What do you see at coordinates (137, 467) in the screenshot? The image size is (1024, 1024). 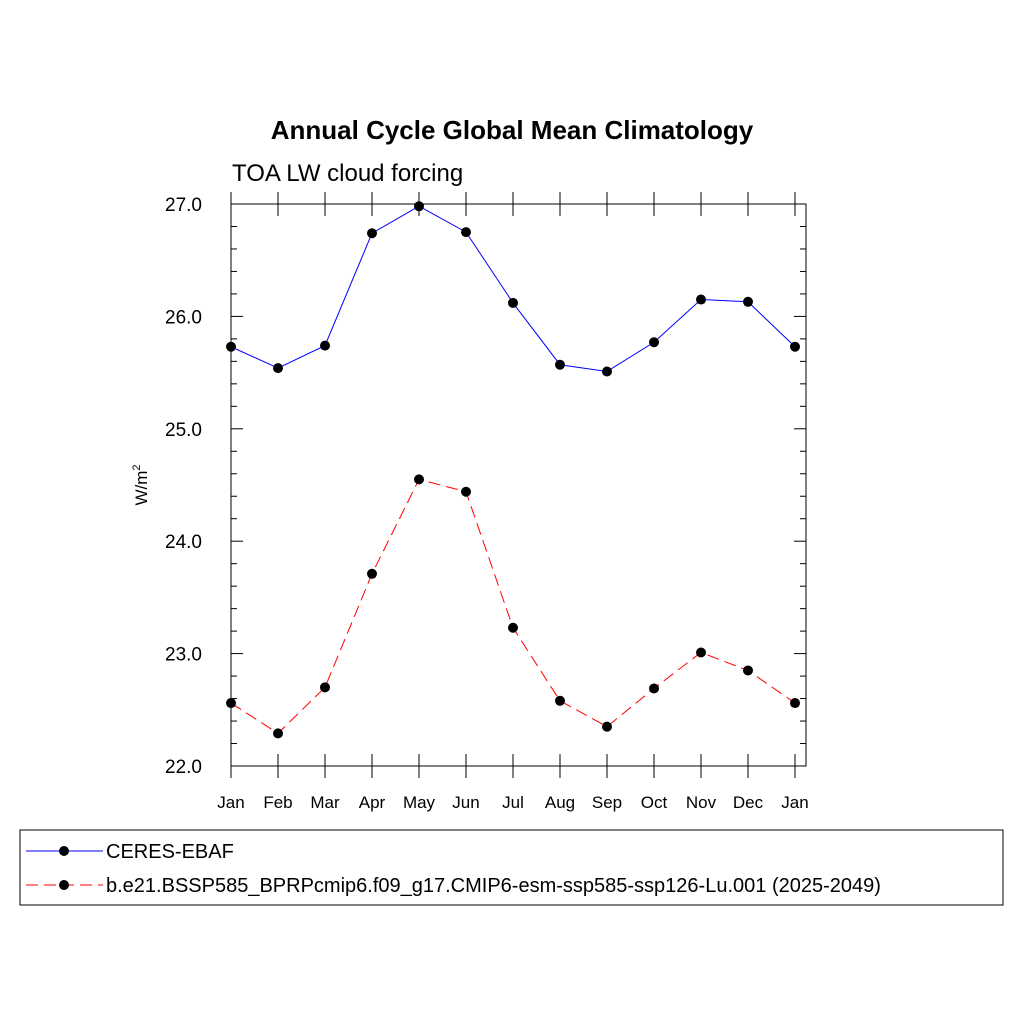 I see `y-axis-label-superscript: 2` at bounding box center [137, 467].